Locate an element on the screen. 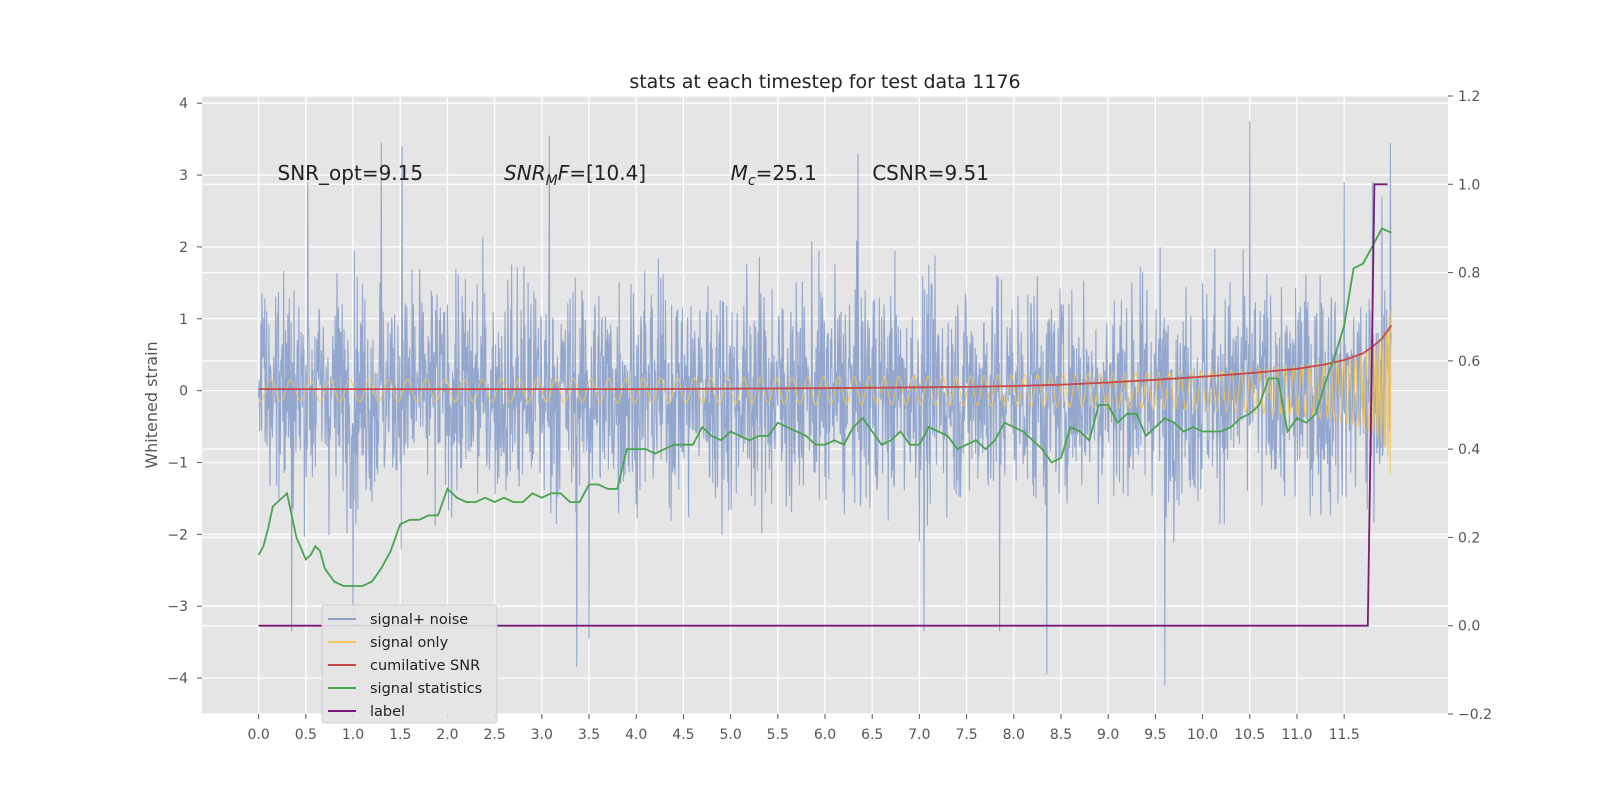  y2-tick-label: 1.0 is located at coordinates (1469, 185).